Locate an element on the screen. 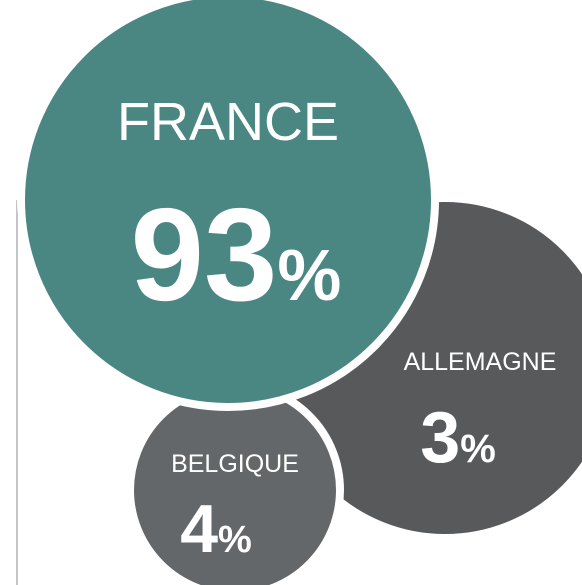  bubble-label: ALLEMAGNE is located at coordinates (480, 362).